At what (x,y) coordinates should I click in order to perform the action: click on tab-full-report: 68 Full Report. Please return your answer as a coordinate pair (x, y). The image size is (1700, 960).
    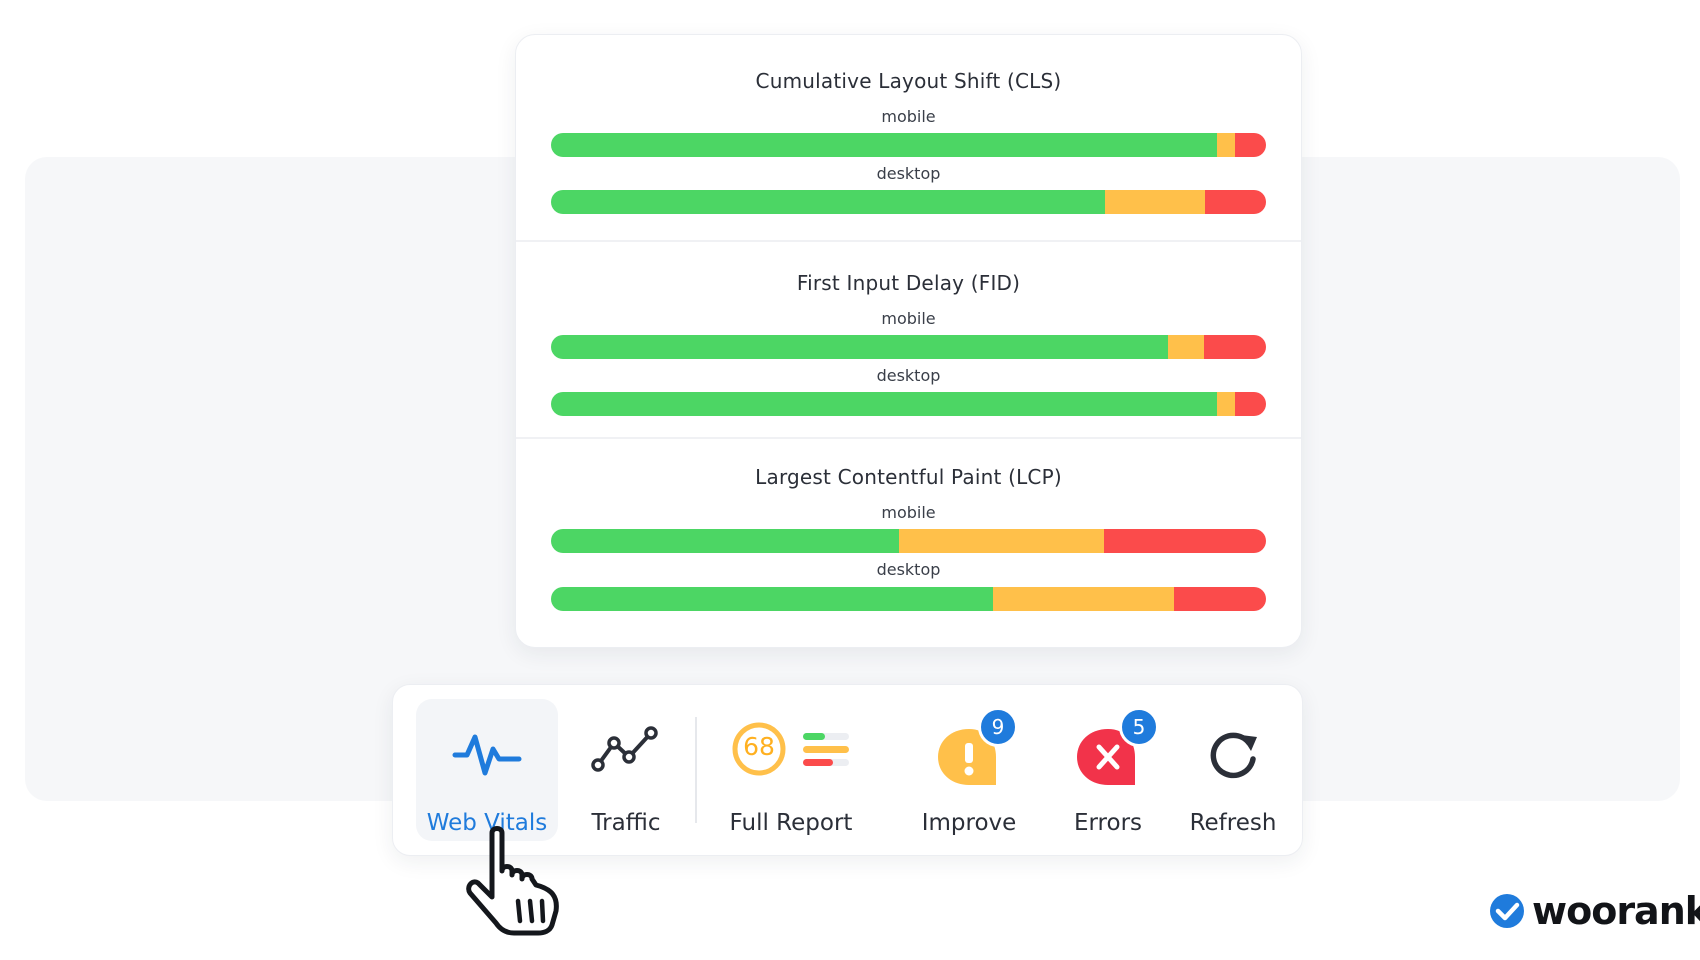
    Looking at the image, I should click on (791, 770).